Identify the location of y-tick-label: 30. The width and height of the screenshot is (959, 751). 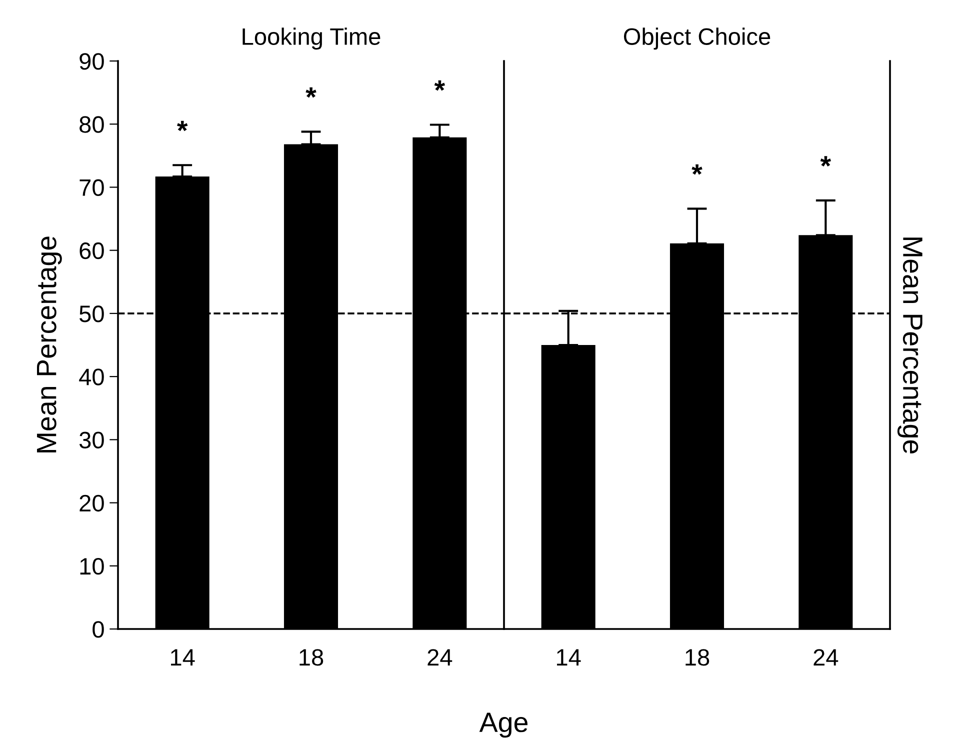
(91, 440).